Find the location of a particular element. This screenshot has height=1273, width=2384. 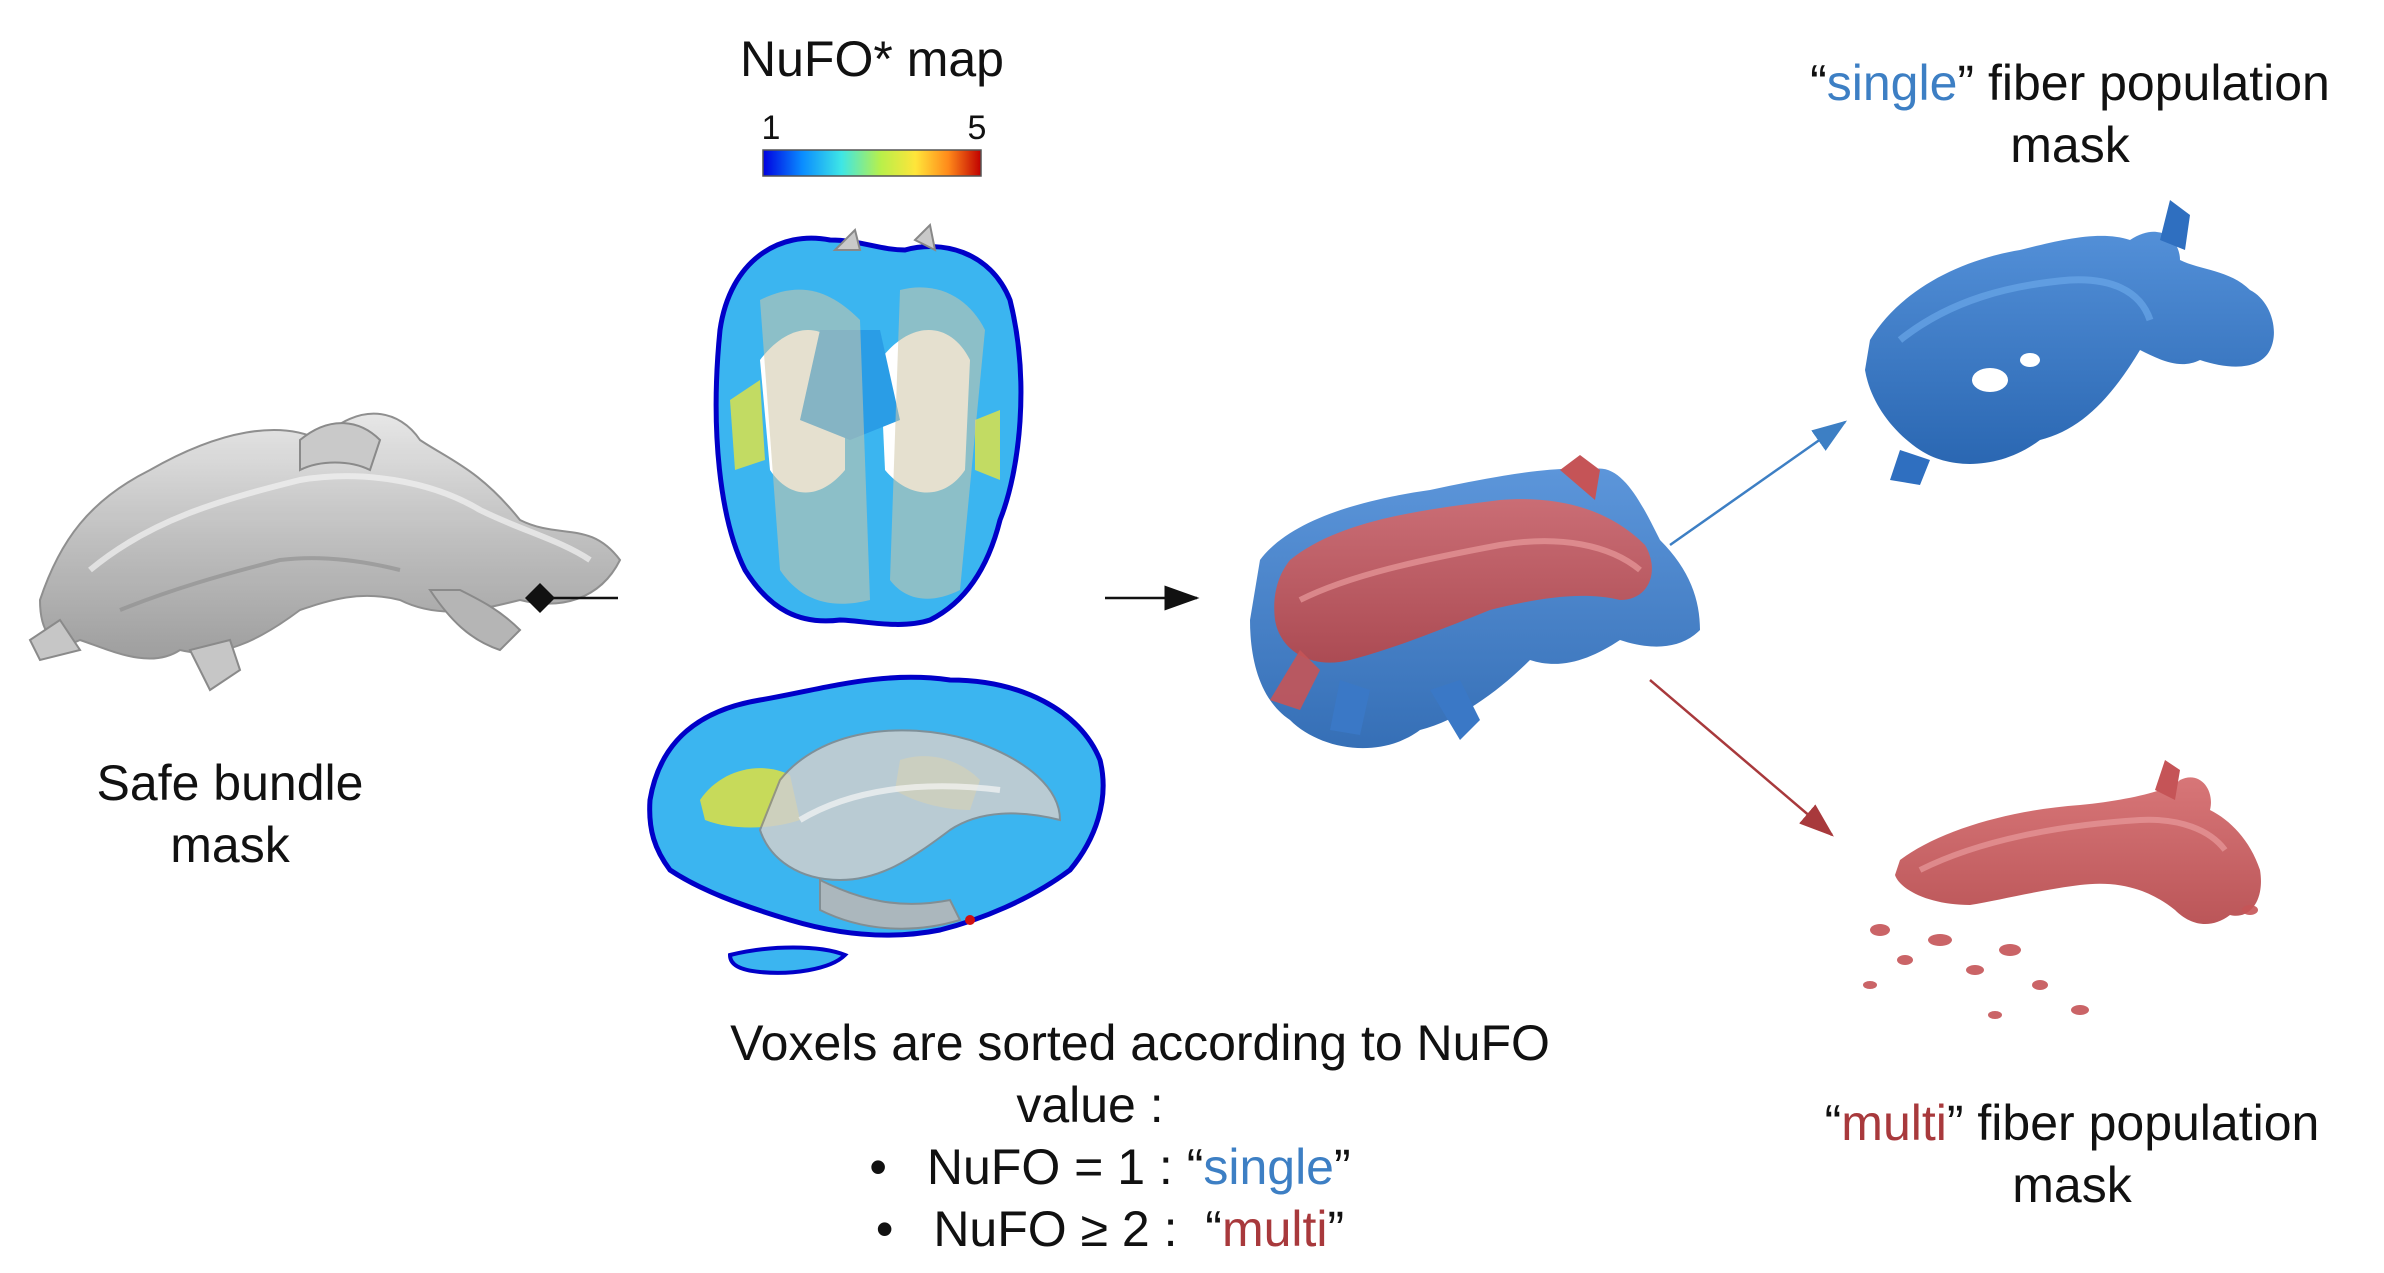

arrow-to-single-mask is located at coordinates (1758, 483).